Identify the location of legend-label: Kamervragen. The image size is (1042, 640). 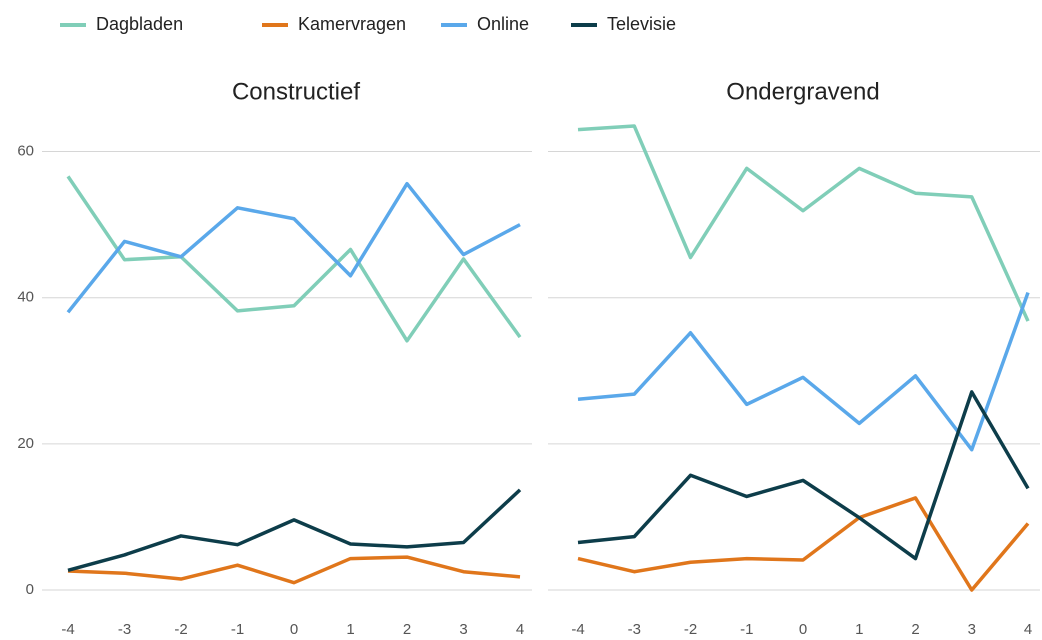
(352, 24).